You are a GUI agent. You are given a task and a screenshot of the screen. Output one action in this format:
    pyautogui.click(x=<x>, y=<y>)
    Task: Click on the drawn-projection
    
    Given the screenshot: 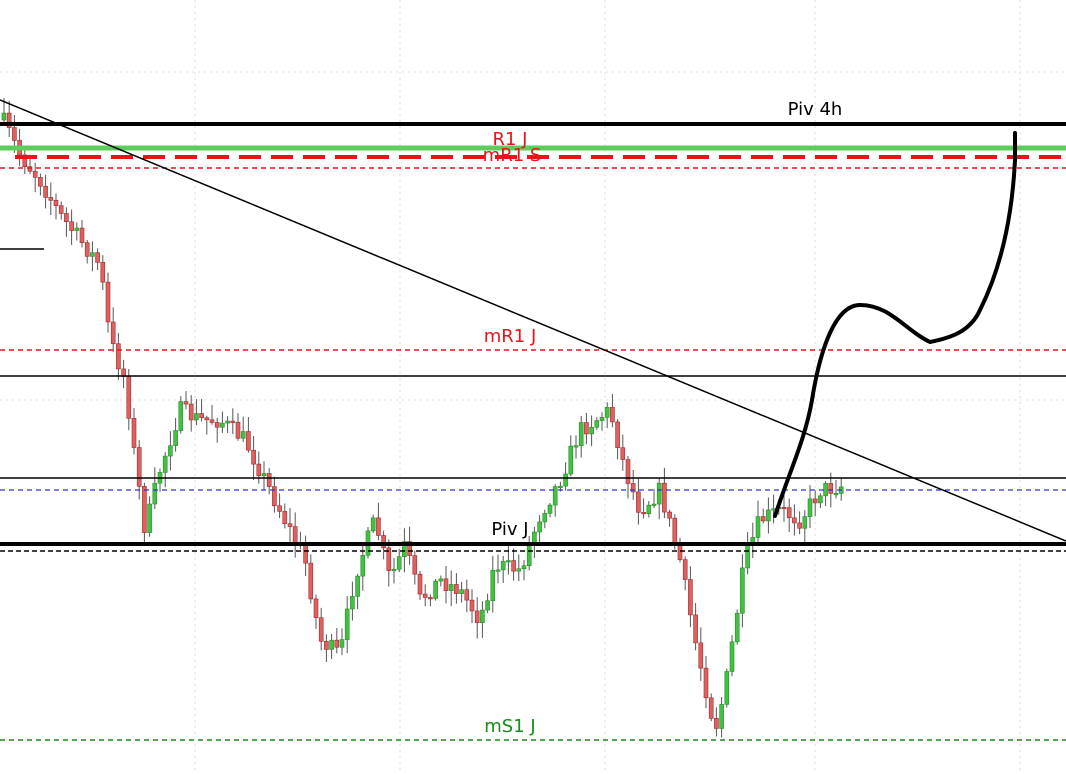 What is the action you would take?
    pyautogui.click(x=895, y=324)
    